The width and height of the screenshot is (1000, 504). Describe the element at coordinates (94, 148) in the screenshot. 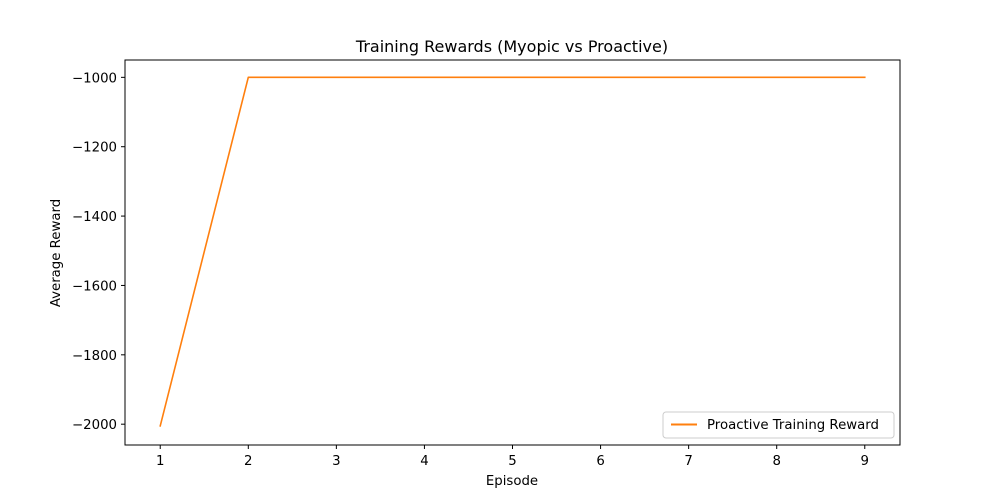

I see `y-tick-label: −1200` at that location.